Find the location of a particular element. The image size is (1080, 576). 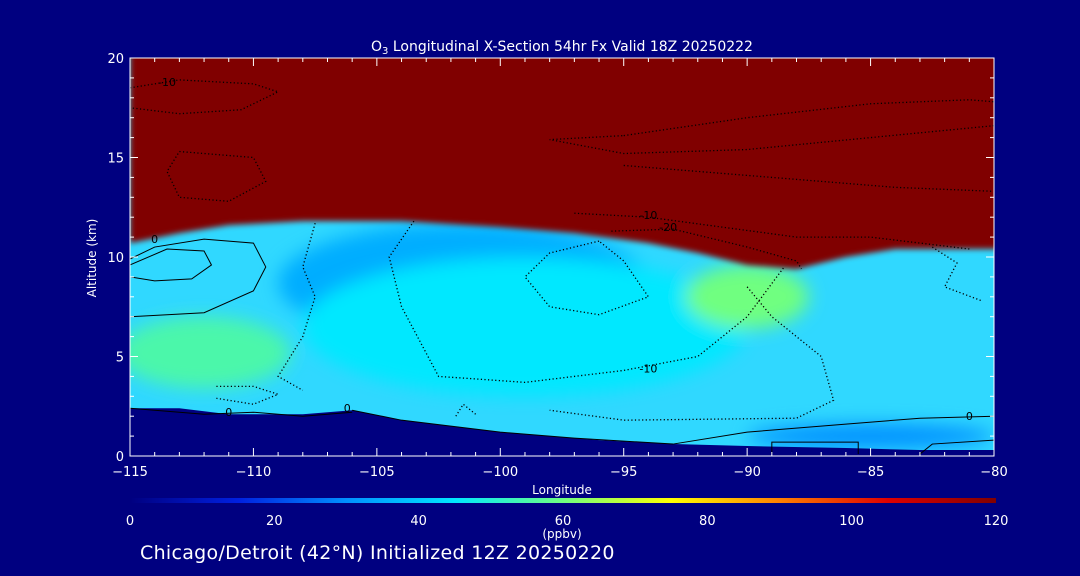

y-tick-label-0: 0 is located at coordinates (120, 457).